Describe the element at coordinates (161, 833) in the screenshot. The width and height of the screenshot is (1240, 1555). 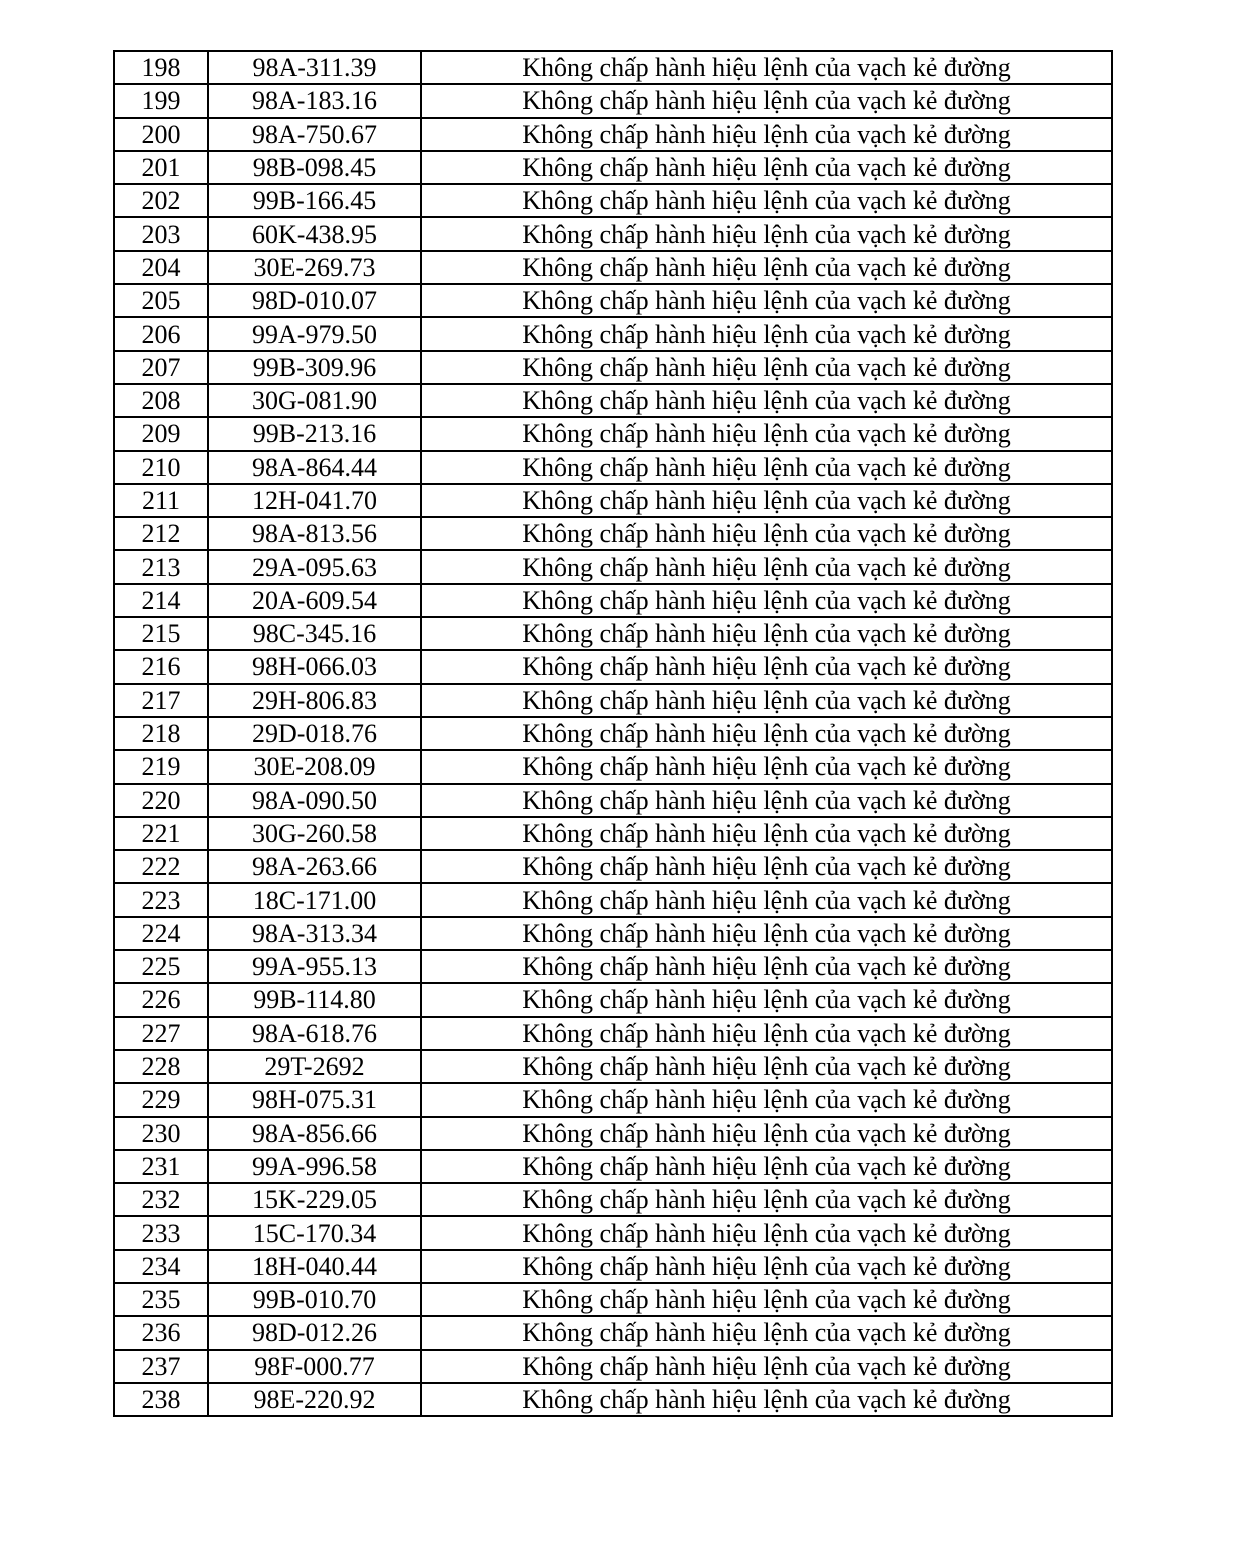
I see `row-number-cell: 221` at that location.